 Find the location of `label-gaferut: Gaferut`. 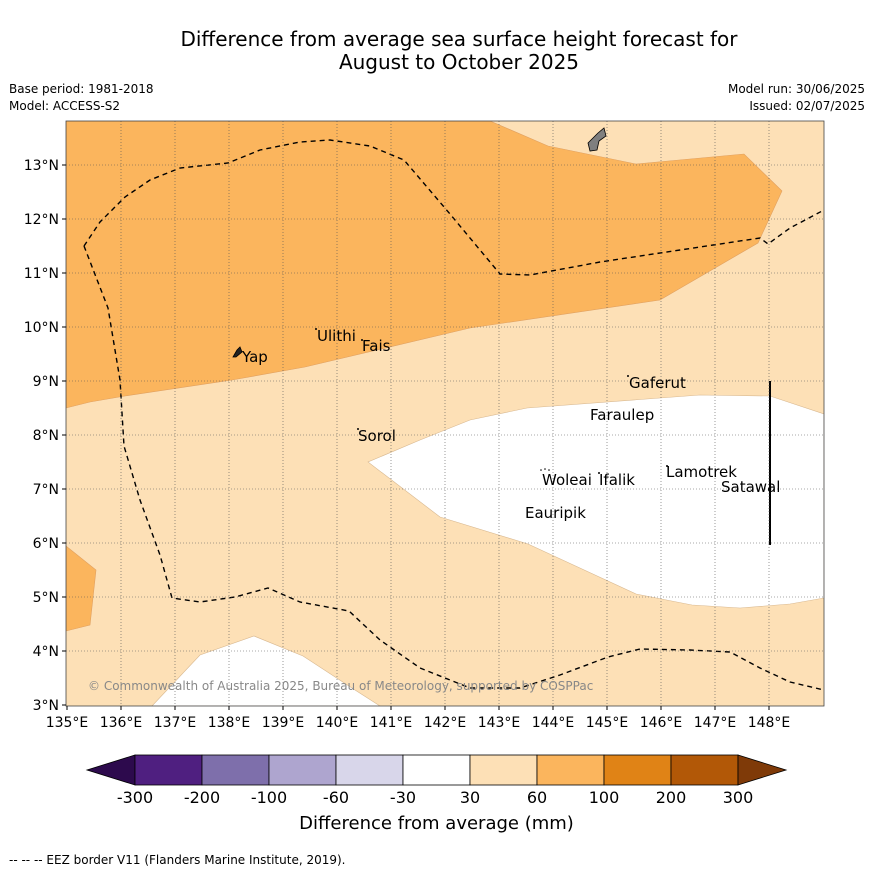

label-gaferut: Gaferut is located at coordinates (657, 383).